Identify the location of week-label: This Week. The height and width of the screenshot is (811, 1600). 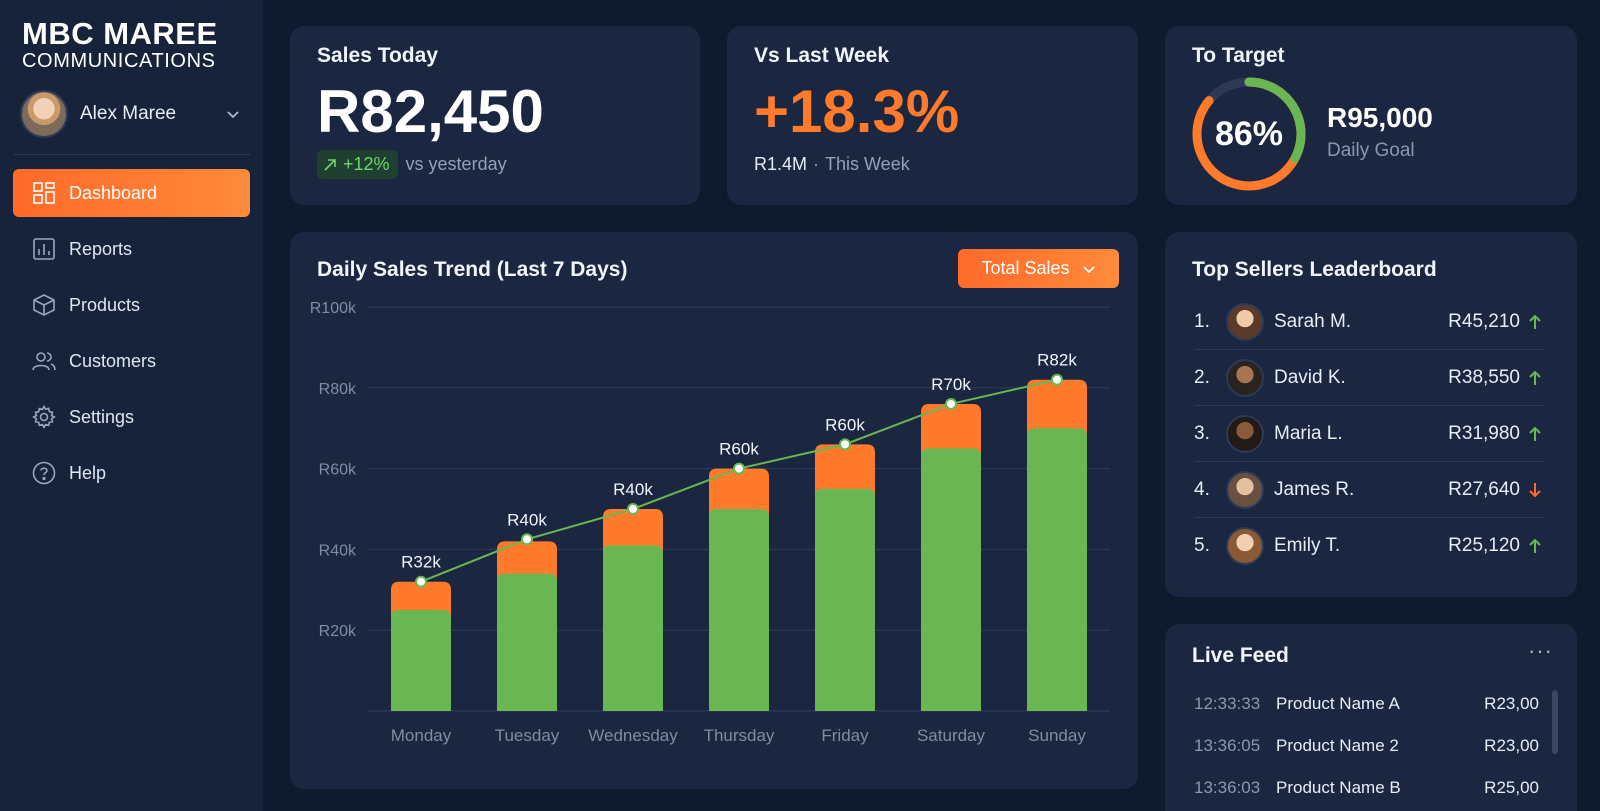
(867, 164).